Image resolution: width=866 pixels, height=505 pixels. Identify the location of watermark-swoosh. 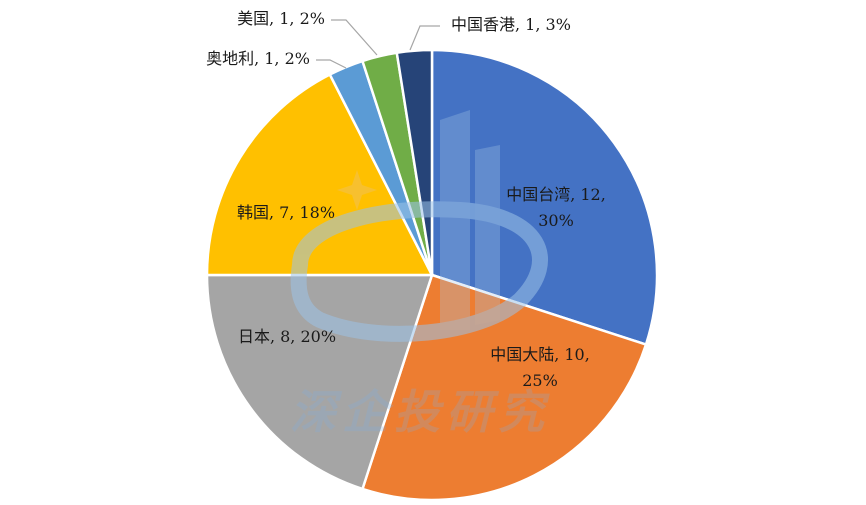
(419, 271).